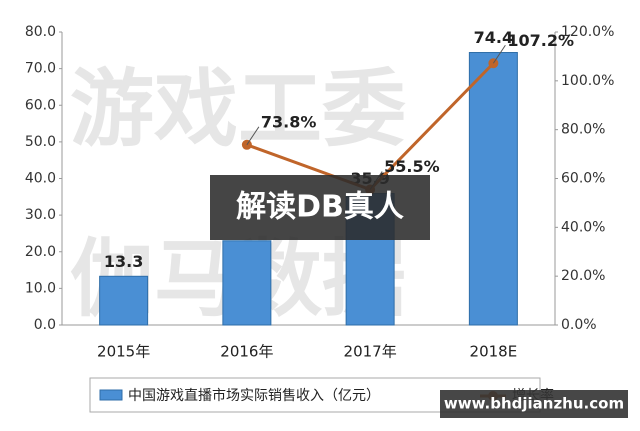 Image resolution: width=640 pixels, height=431 pixels. Describe the element at coordinates (583, 179) in the screenshot. I see `y2-tick-label: 60.0%` at that location.